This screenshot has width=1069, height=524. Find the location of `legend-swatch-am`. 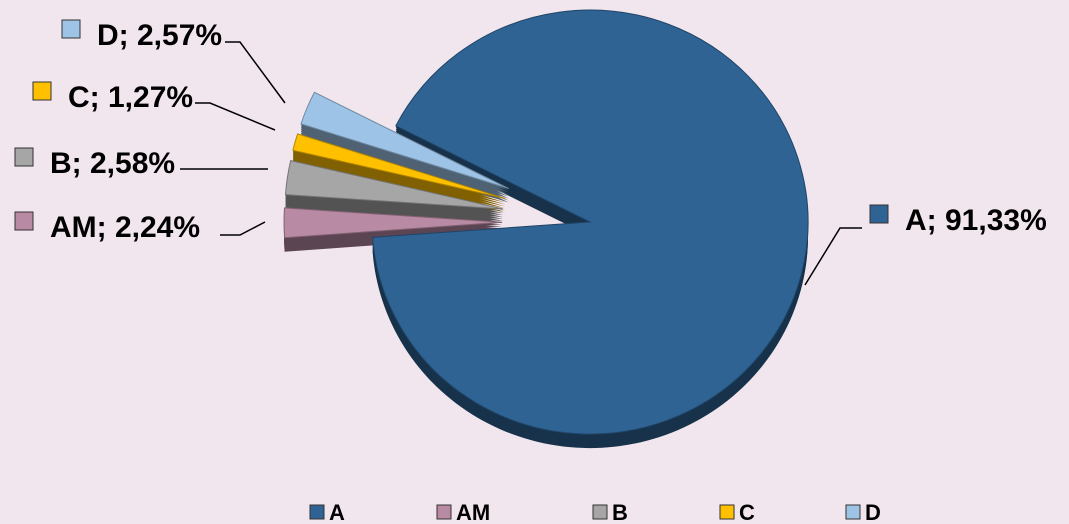

legend-swatch-am is located at coordinates (444, 512).